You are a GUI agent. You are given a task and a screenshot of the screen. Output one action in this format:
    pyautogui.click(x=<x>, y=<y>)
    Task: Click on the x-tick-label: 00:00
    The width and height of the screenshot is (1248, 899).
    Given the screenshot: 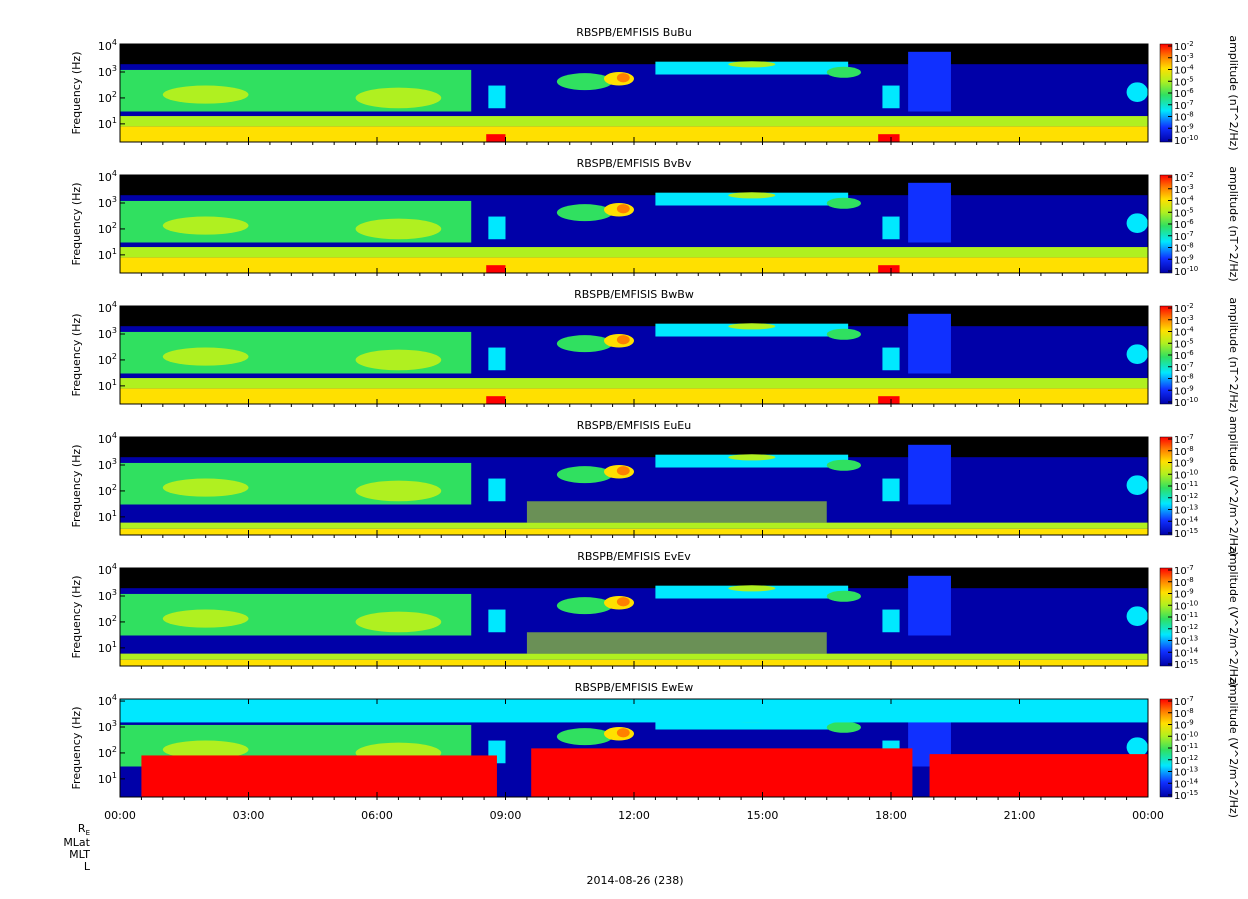 What is the action you would take?
    pyautogui.click(x=1148, y=815)
    